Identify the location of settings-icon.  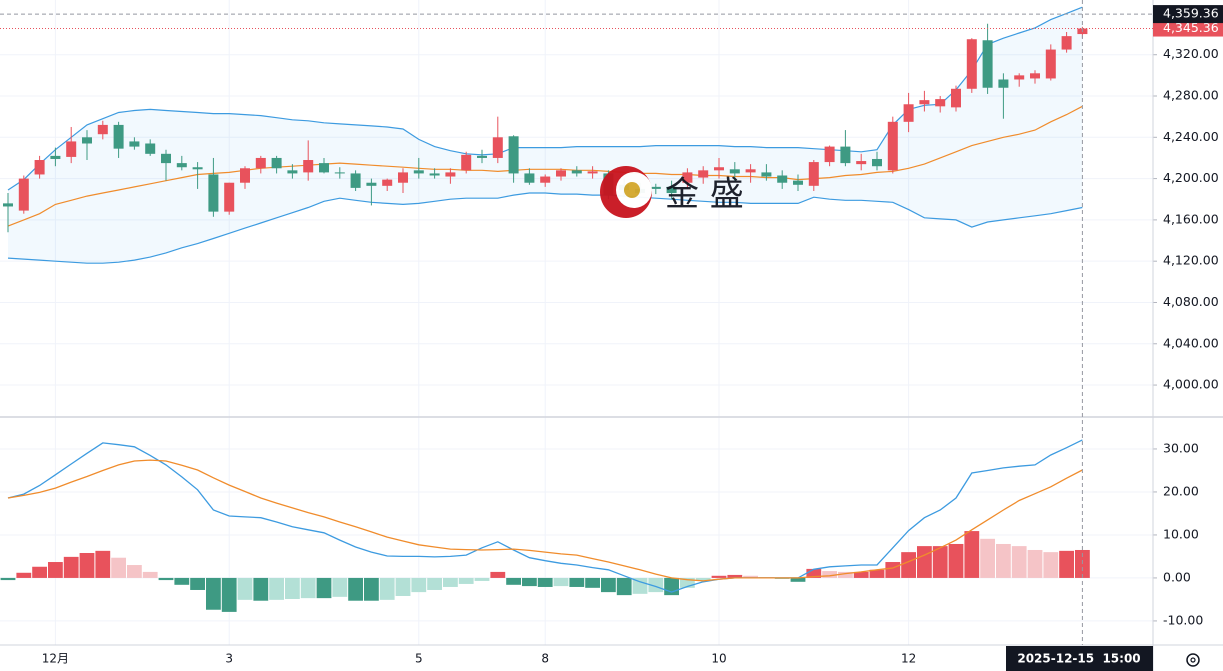
(1193, 660).